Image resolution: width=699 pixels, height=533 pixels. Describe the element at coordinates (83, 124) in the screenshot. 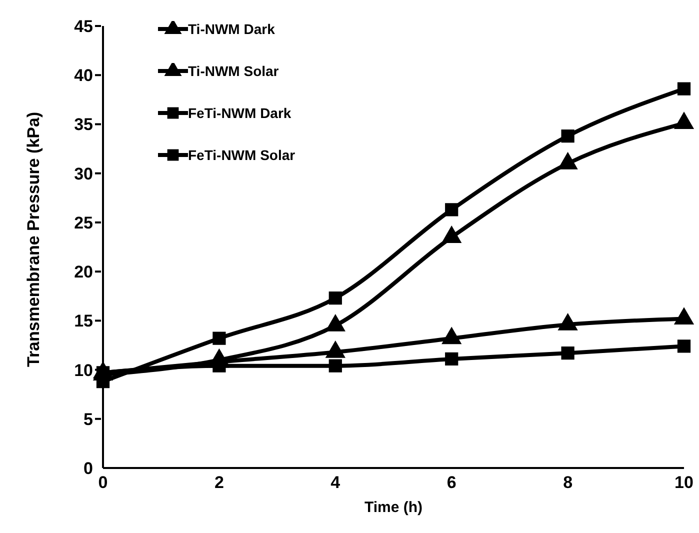

I see `y-tick-label: 35` at that location.